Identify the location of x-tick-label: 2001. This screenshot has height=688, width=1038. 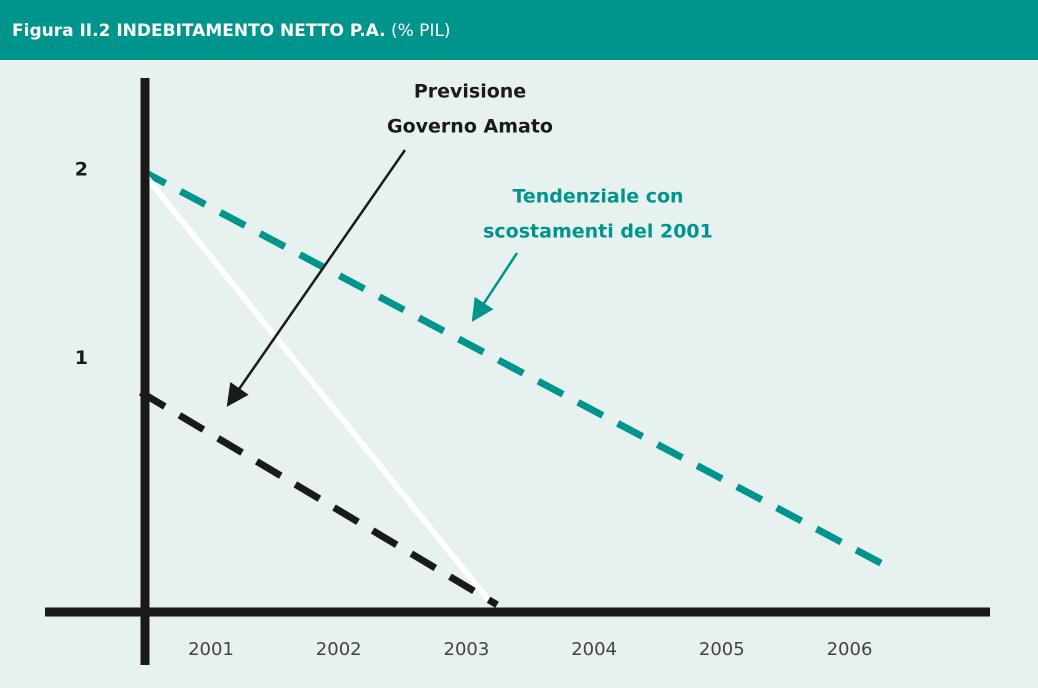
(211, 649).